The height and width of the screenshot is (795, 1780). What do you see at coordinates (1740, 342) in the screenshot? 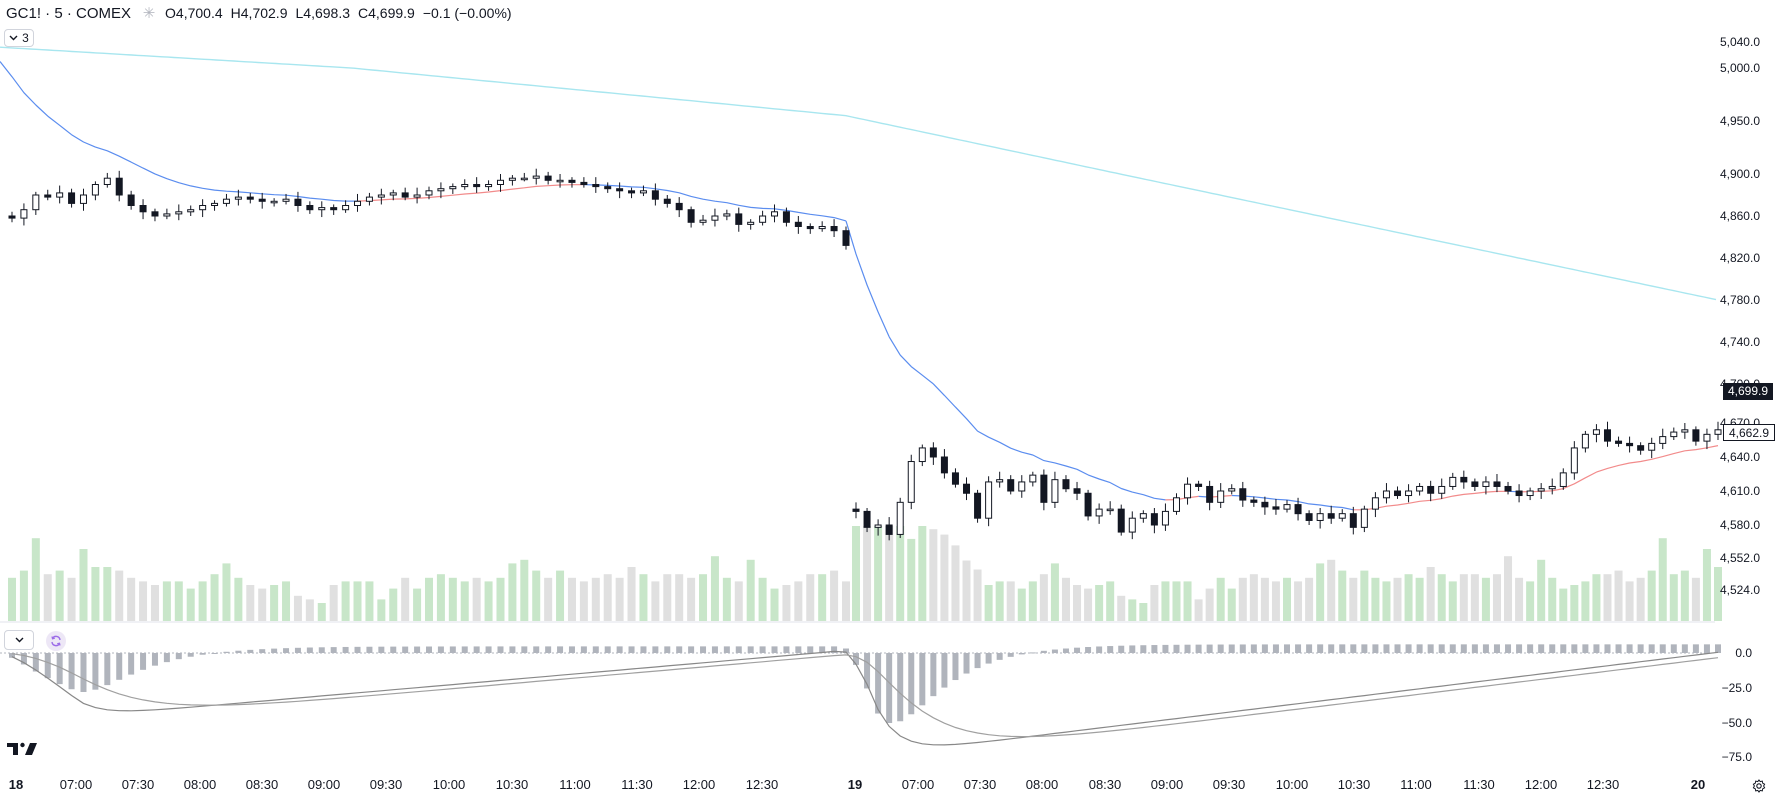
I see `price-axis-tick-label: 4,740.0` at bounding box center [1740, 342].